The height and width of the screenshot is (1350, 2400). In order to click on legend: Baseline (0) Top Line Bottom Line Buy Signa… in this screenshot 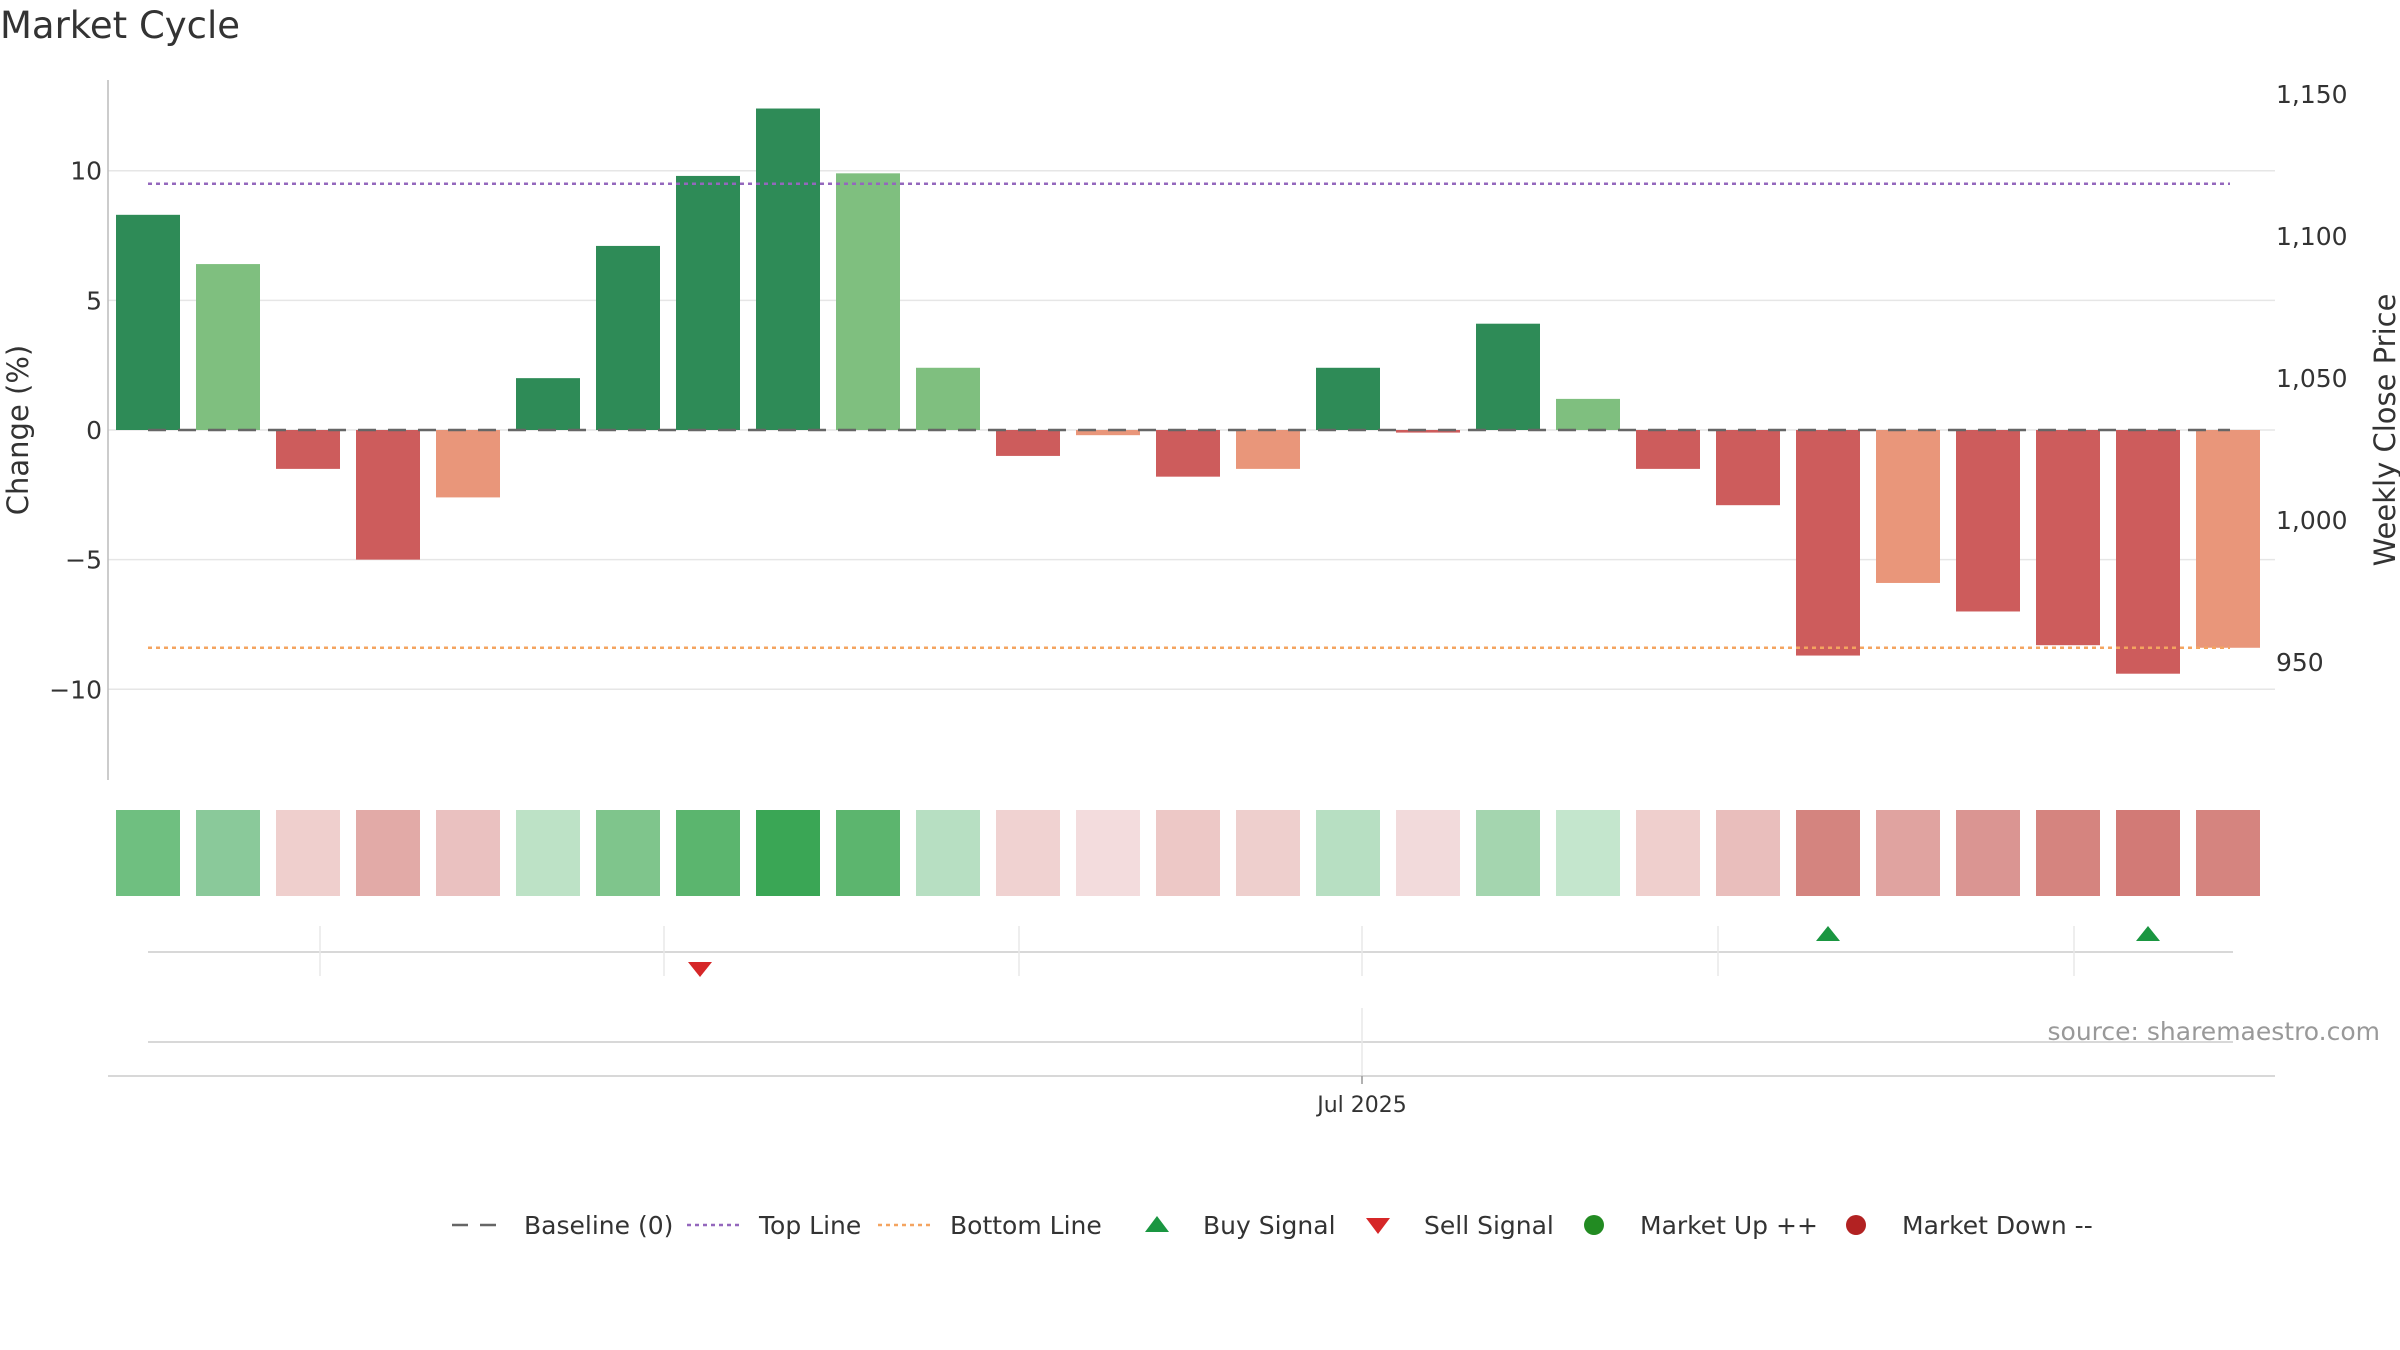, I will do `click(1272, 1225)`.